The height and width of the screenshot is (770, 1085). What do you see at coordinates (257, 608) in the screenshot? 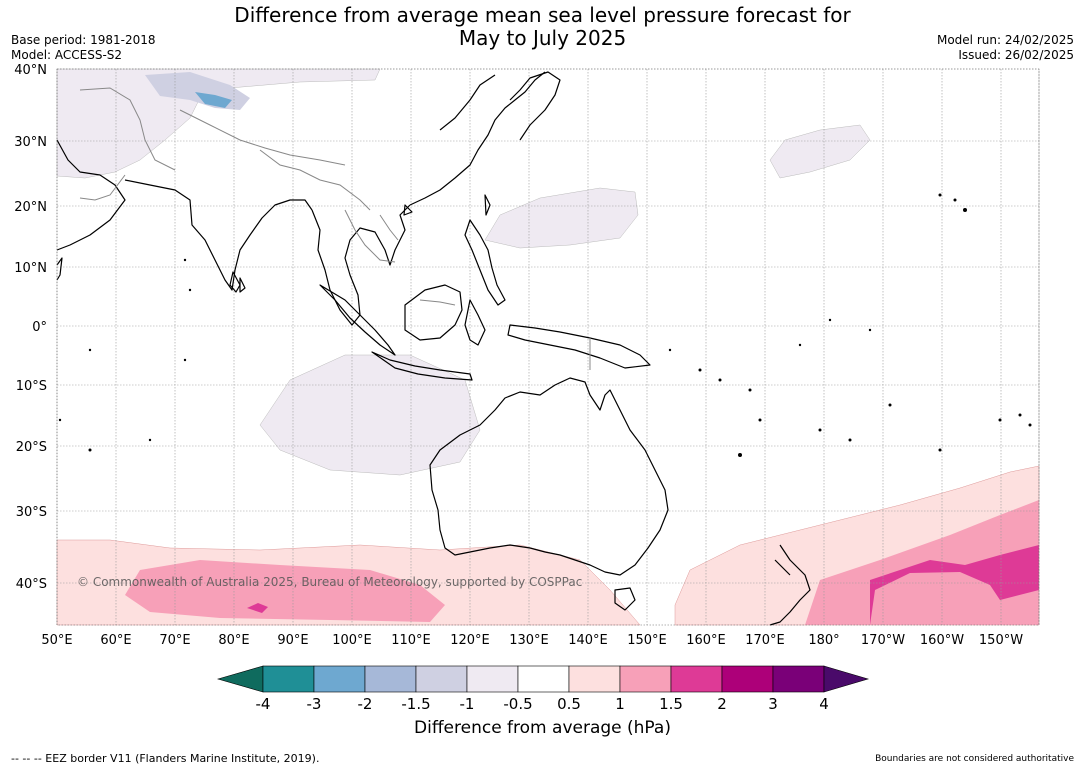
I see `anomaly-region-magenta-small` at bounding box center [257, 608].